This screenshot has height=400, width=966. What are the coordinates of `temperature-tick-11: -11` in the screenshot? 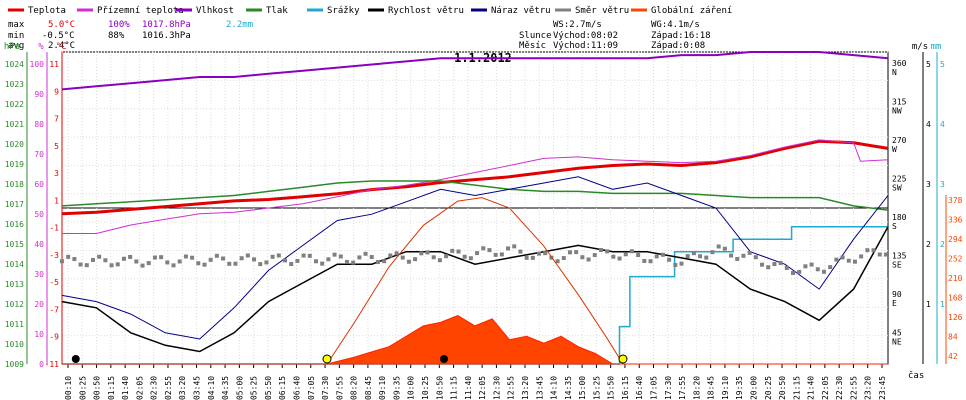 It's located at (52, 364).